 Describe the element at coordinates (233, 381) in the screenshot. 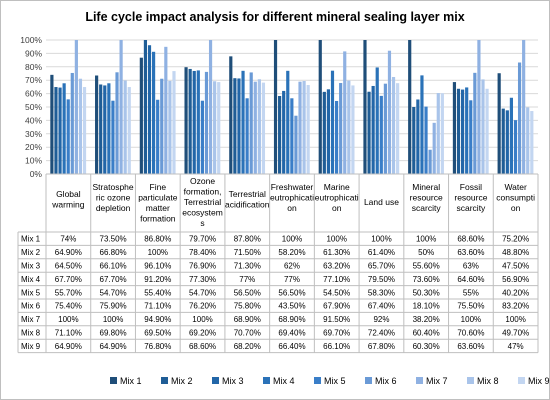

I see `legend-label: Mix 3` at that location.